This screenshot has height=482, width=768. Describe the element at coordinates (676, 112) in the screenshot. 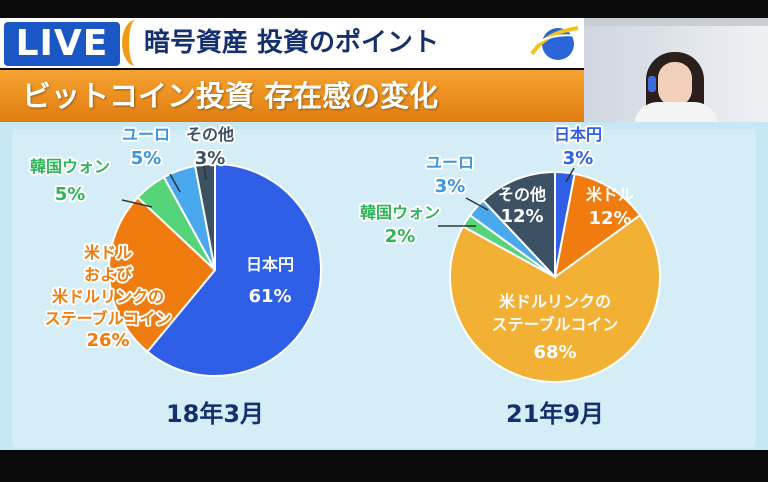

I see `presenter-body` at that location.